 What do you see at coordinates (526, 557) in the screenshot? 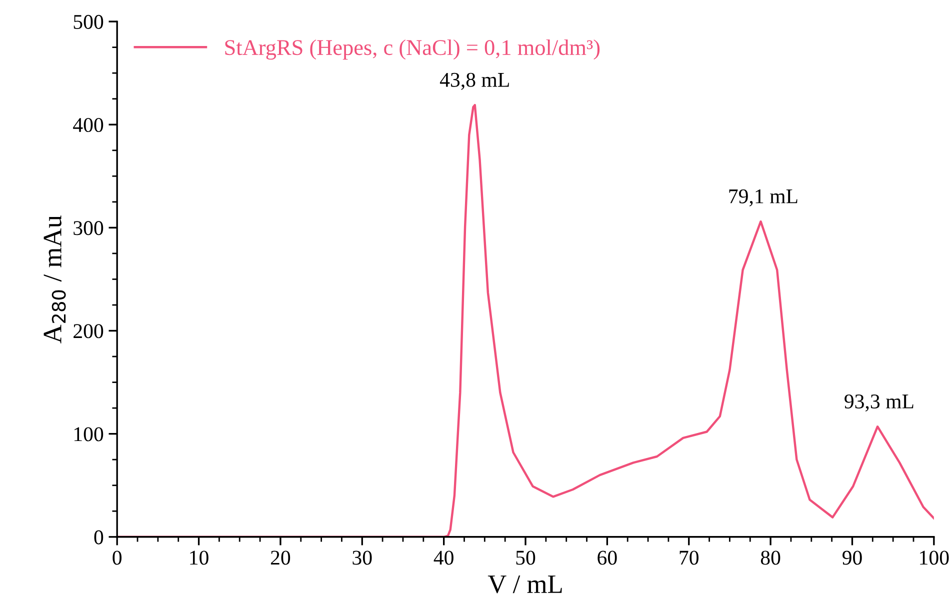
I see `x-tick-label: 50` at bounding box center [526, 557].